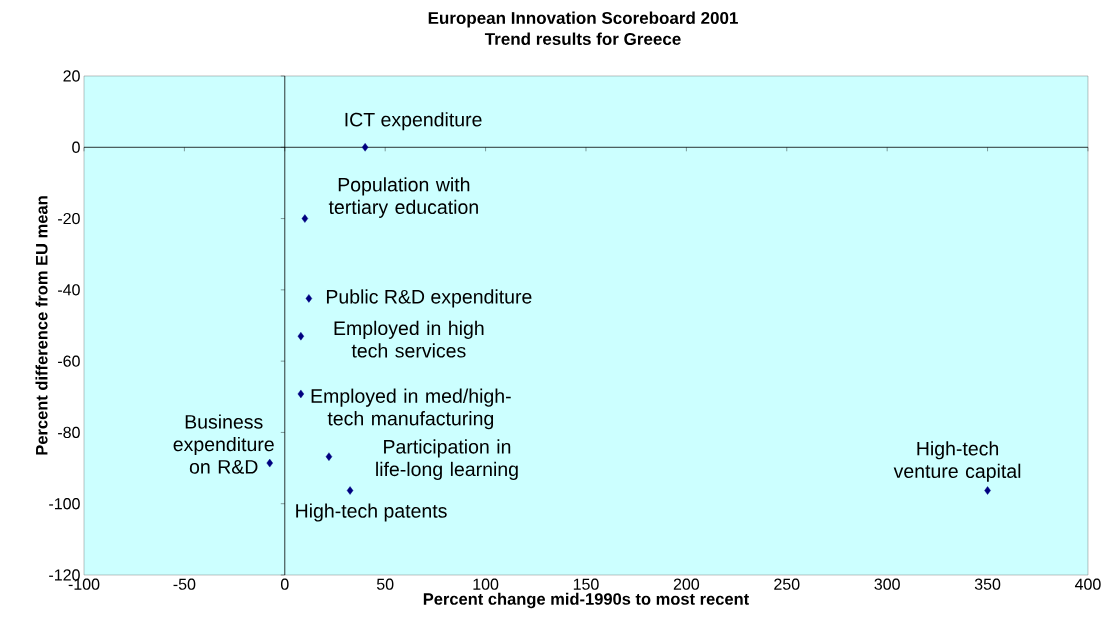  What do you see at coordinates (184, 584) in the screenshot?
I see `x-tick-label: -50` at bounding box center [184, 584].